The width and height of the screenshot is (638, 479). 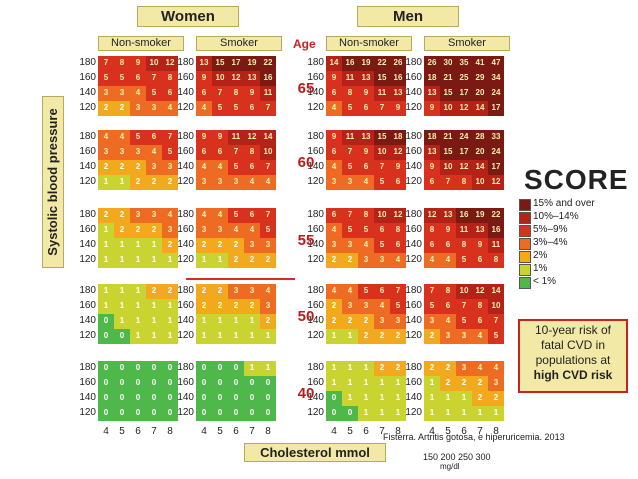 I want to click on x-tick-label: 6, so click(x=464, y=431).